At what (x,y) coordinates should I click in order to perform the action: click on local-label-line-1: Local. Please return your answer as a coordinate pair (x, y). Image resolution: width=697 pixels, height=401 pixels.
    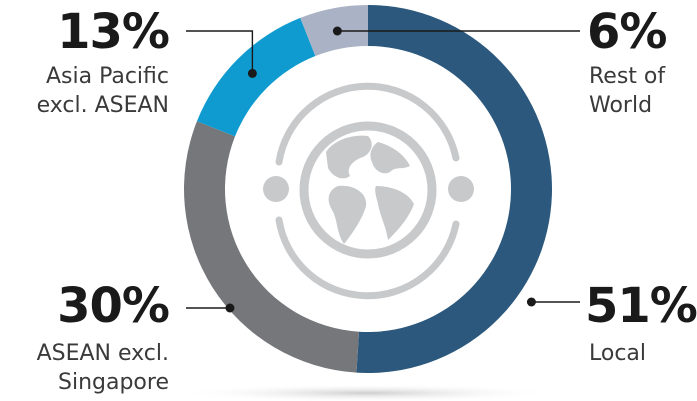
    Looking at the image, I should click on (618, 353).